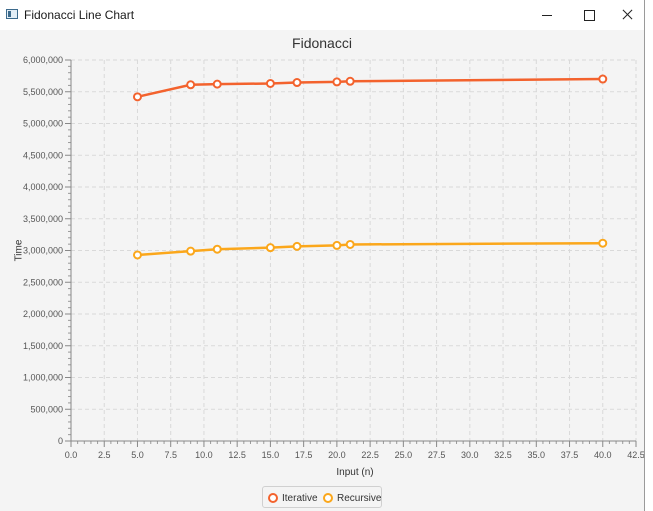 This screenshot has height=511, width=653. I want to click on y-tick-label: 1,000,000, so click(43, 378).